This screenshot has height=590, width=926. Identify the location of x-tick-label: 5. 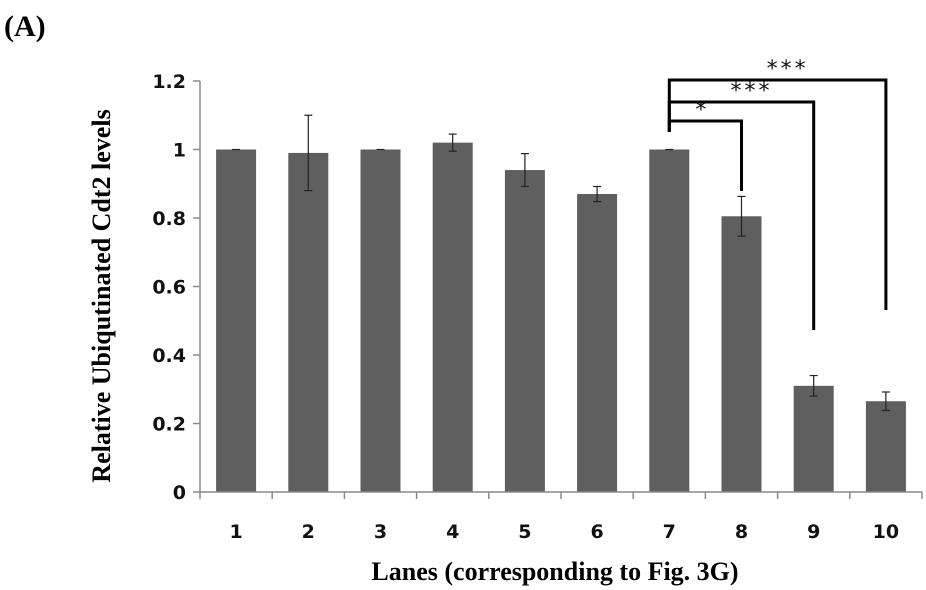
(524, 532).